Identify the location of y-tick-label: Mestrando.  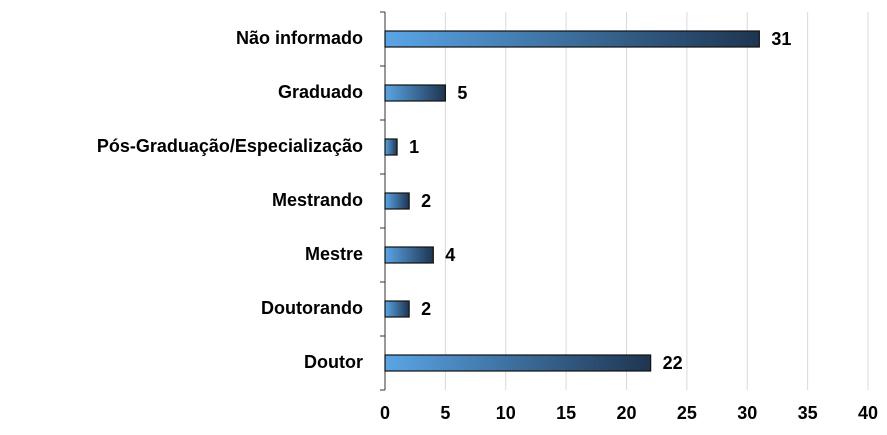
(317, 200).